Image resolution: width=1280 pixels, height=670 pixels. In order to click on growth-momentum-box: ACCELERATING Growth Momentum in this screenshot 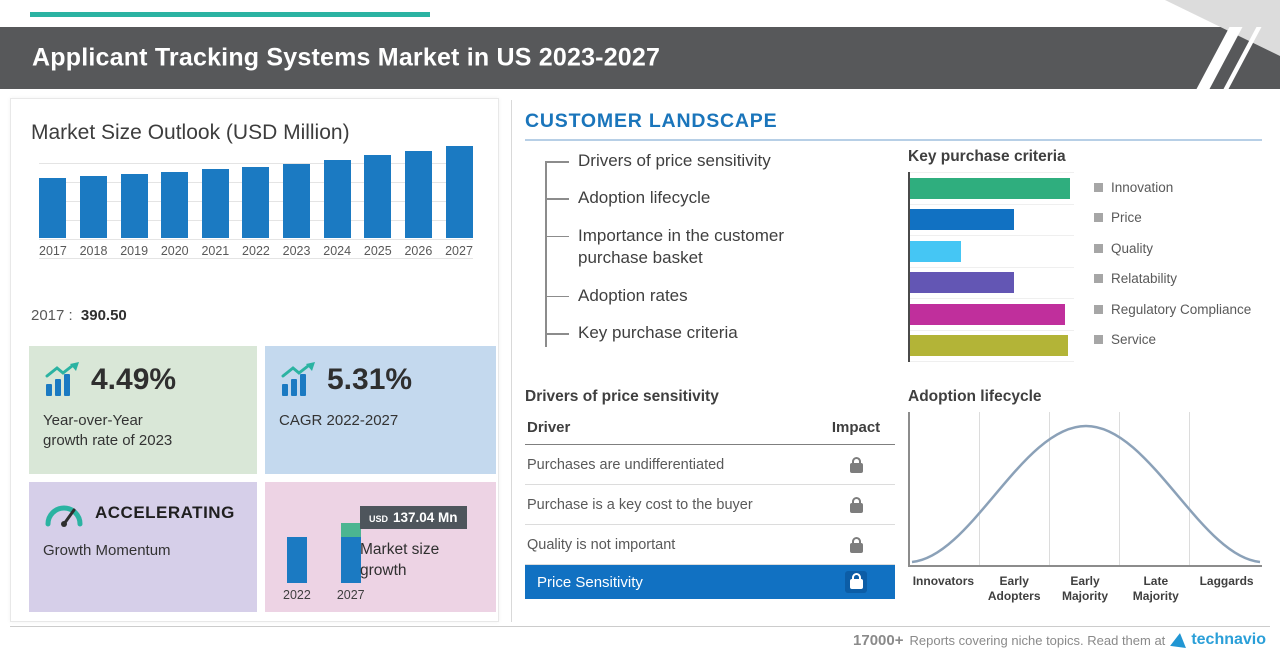, I will do `click(143, 547)`.